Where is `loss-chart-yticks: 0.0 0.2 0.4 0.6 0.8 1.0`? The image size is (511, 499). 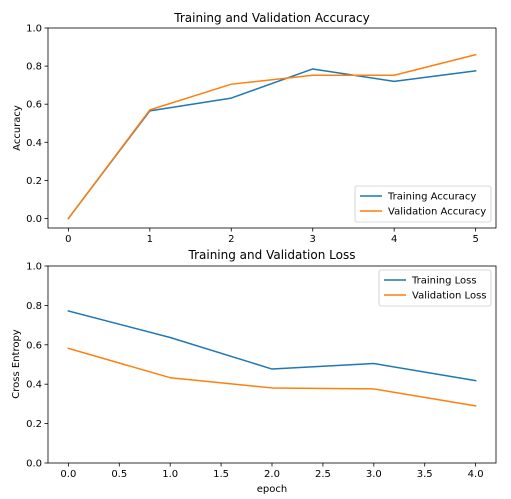
loss-chart-yticks: 0.0 0.2 0.4 0.6 0.8 1.0 is located at coordinates (37, 366).